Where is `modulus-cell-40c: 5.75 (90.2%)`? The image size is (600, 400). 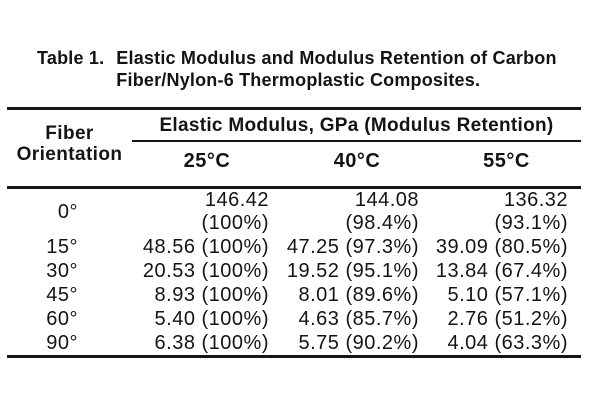
modulus-cell-40c: 5.75 (90.2%) is located at coordinates (358, 342).